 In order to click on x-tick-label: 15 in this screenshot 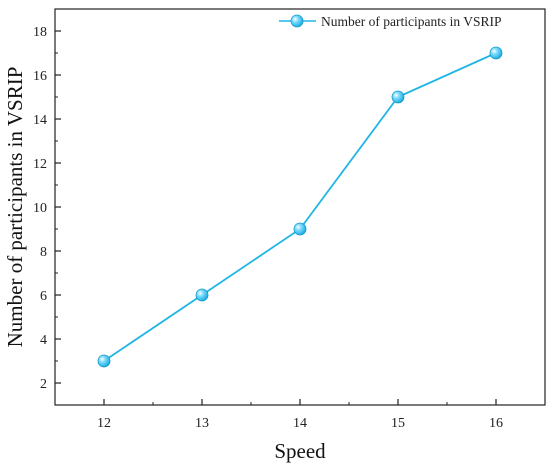, I will do `click(398, 423)`.